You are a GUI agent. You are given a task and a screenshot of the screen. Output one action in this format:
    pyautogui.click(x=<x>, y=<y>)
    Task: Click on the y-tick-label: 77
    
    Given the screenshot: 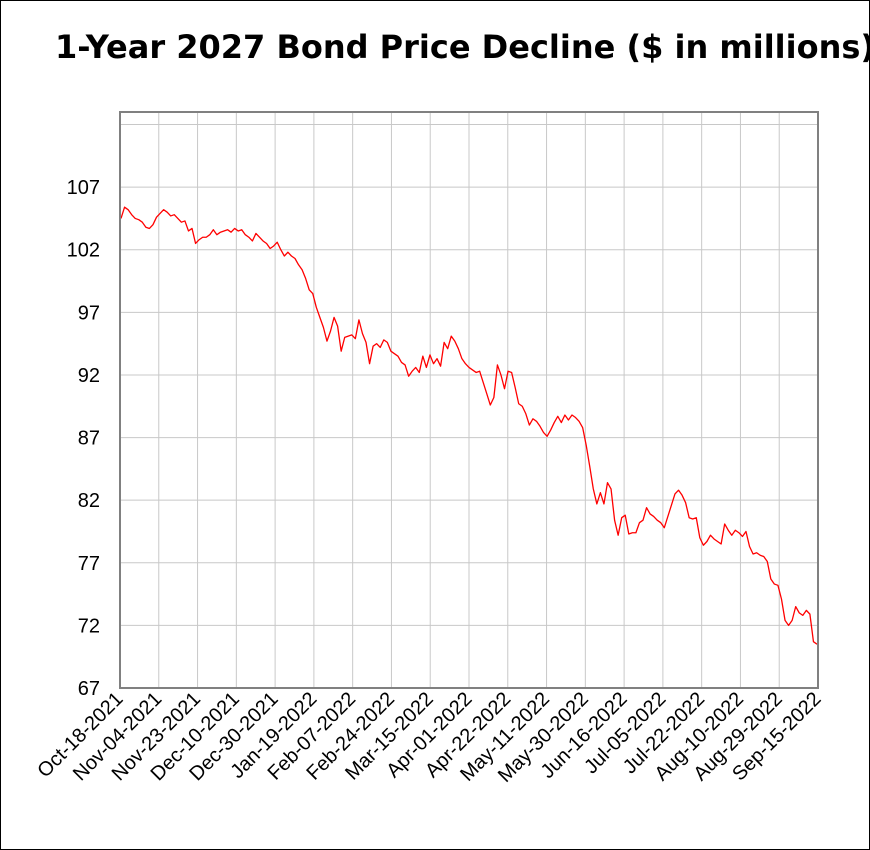 What is the action you would take?
    pyautogui.click(x=89, y=564)
    